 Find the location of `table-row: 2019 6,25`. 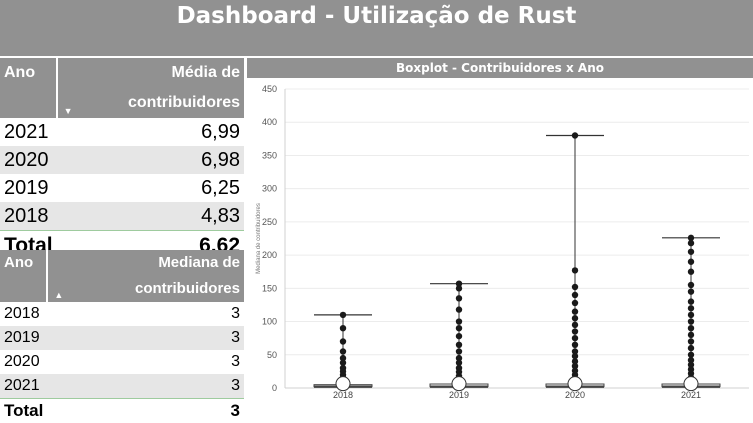

table-row: 2019 6,25 is located at coordinates (122, 188).